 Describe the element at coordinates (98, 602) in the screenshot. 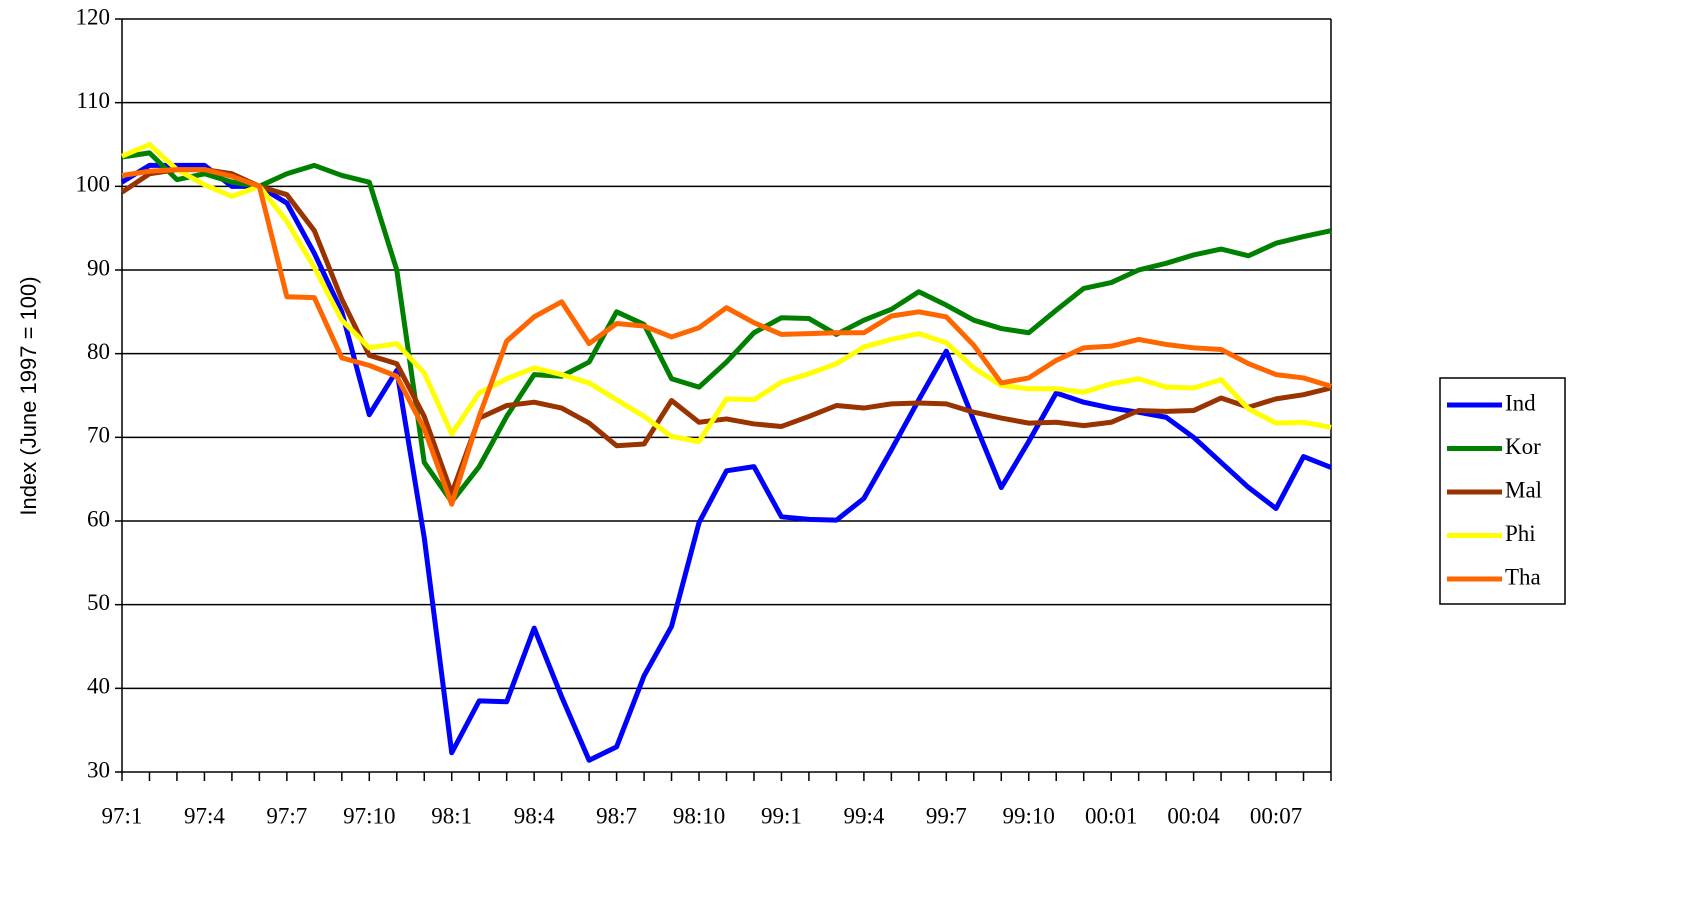

I see `y-tick-label: 50` at that location.